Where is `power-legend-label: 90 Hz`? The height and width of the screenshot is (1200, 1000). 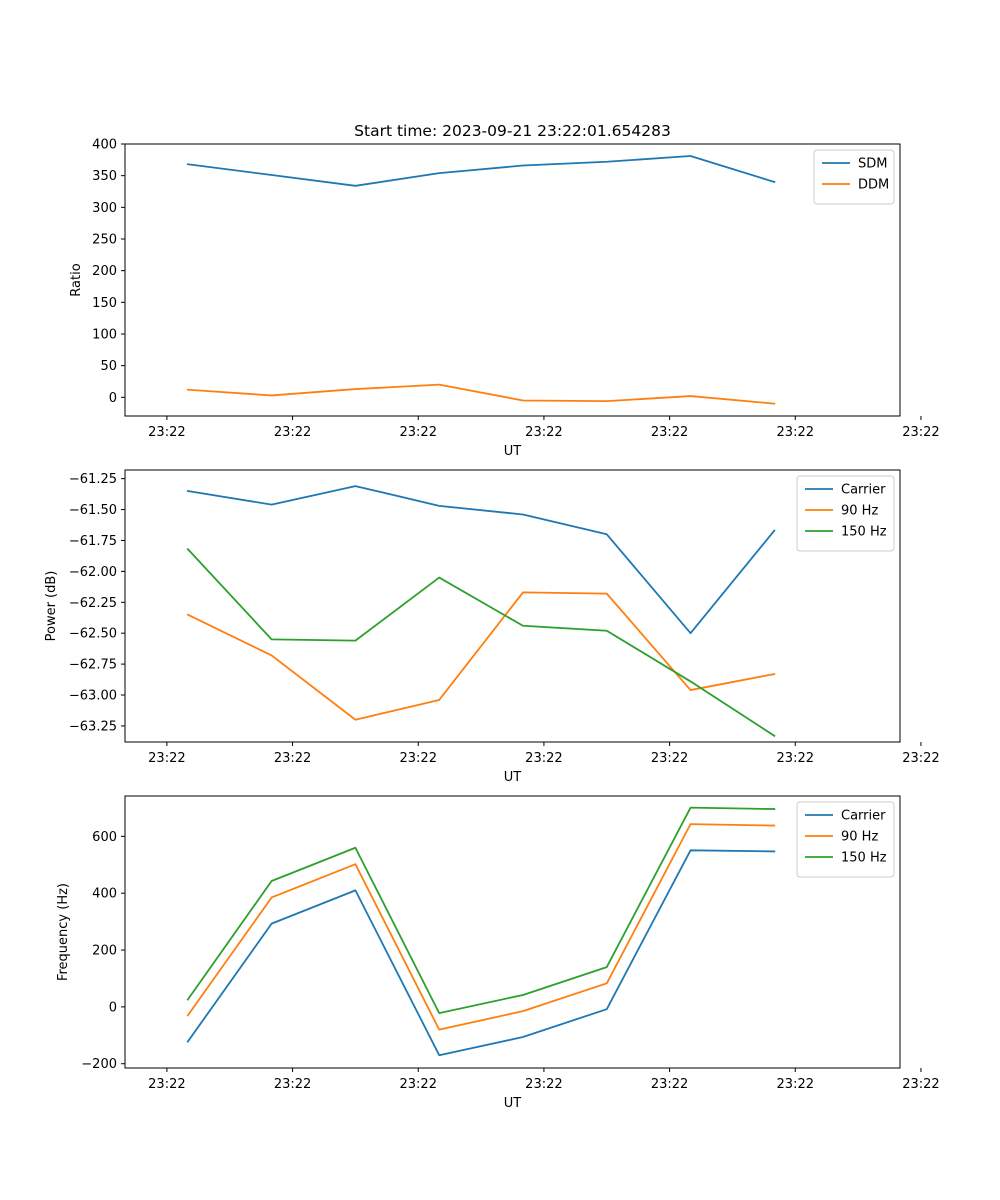 power-legend-label: 90 Hz is located at coordinates (859, 511).